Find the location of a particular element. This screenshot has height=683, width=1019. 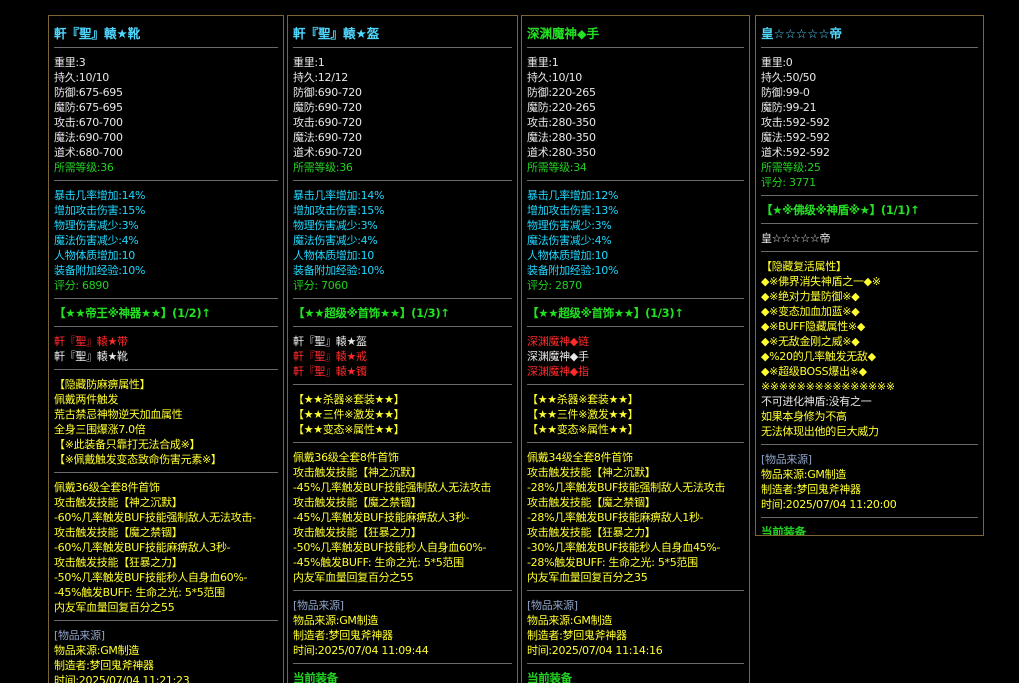

tooltip-section: 軒『聖』轅★带 軒『聖』轅★靴 is located at coordinates (166, 348).